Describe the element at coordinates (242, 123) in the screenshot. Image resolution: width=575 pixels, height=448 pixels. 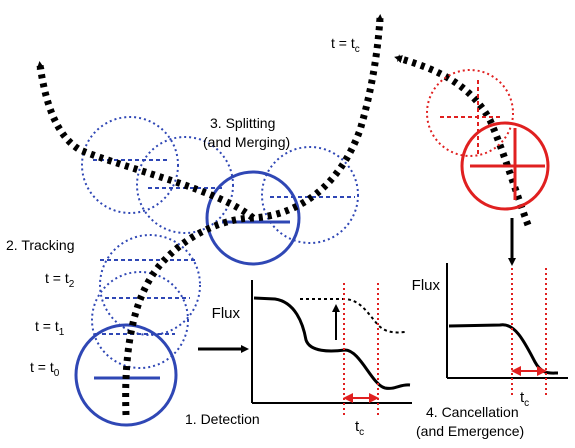
I see `stage-label-splitting: 3. Splitting` at that location.